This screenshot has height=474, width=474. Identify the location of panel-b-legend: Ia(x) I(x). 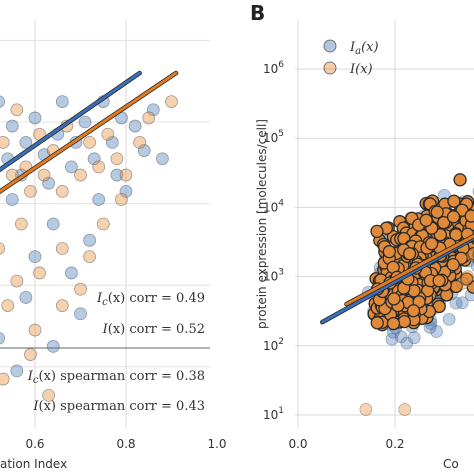
(351, 58).